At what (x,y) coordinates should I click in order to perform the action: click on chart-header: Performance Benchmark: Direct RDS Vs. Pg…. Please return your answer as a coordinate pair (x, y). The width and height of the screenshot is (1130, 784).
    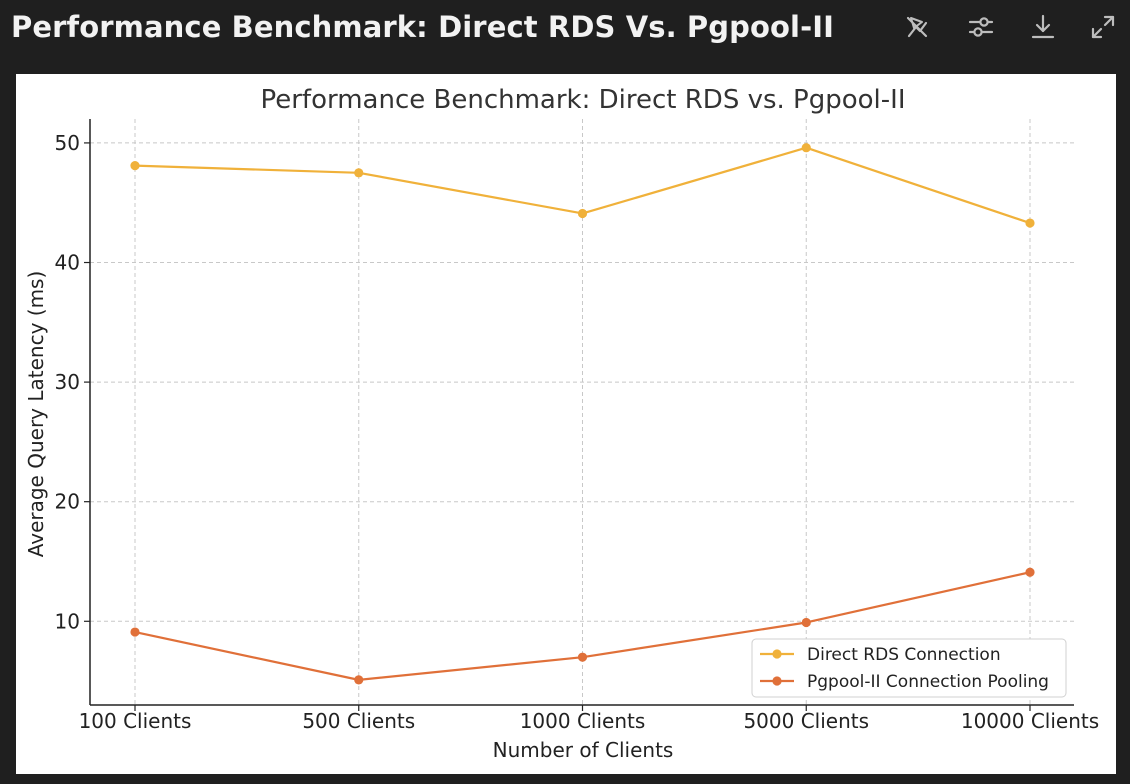
    Looking at the image, I should click on (565, 29).